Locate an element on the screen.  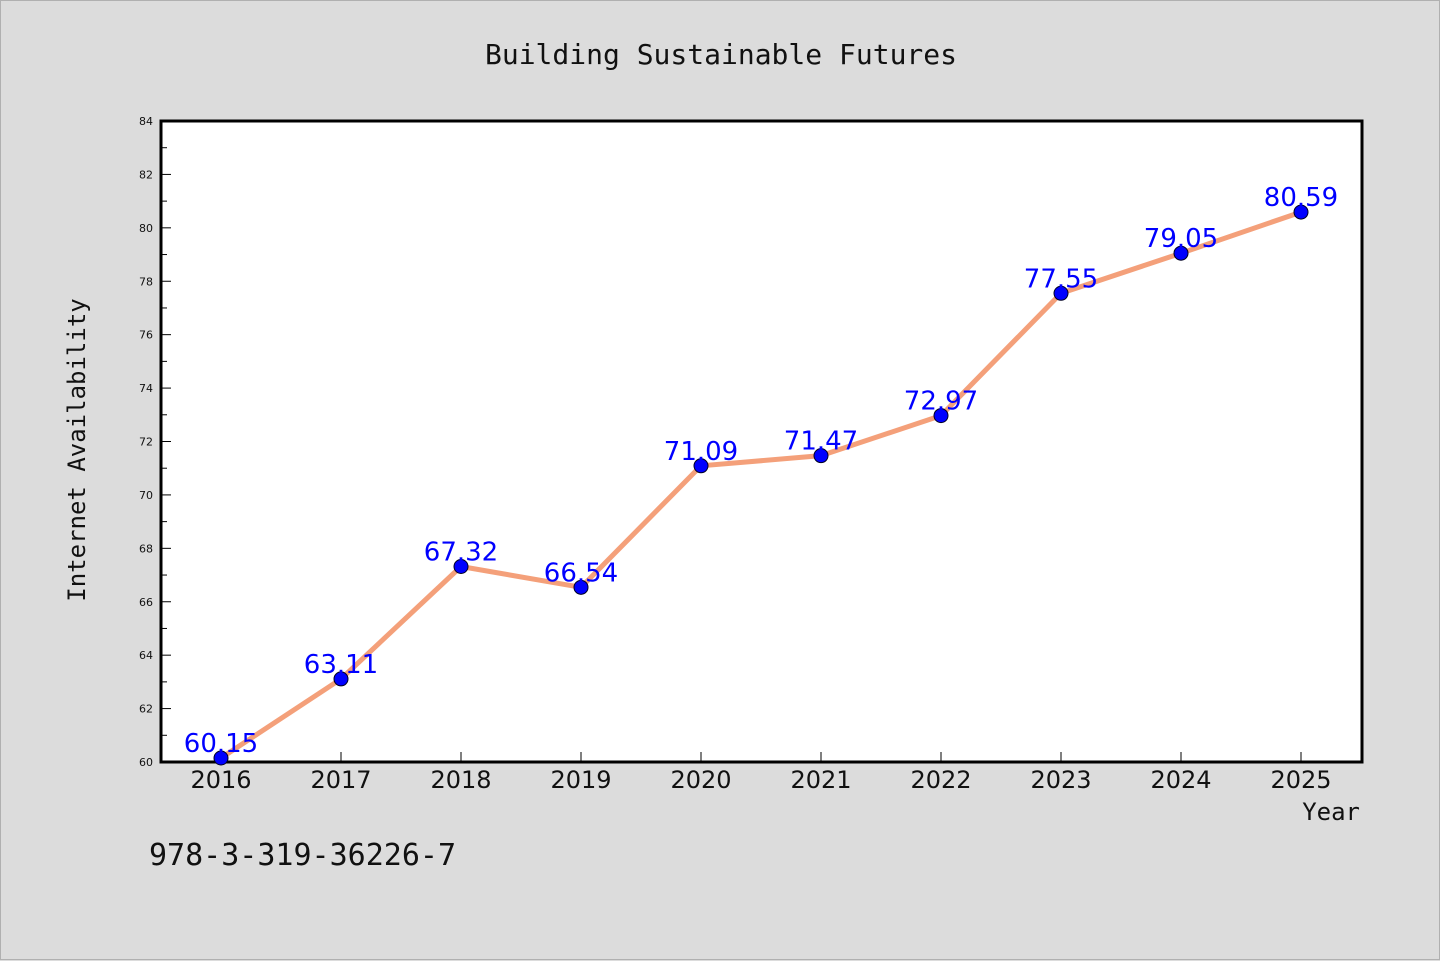
y-tick-label: 76 is located at coordinates (146, 335).